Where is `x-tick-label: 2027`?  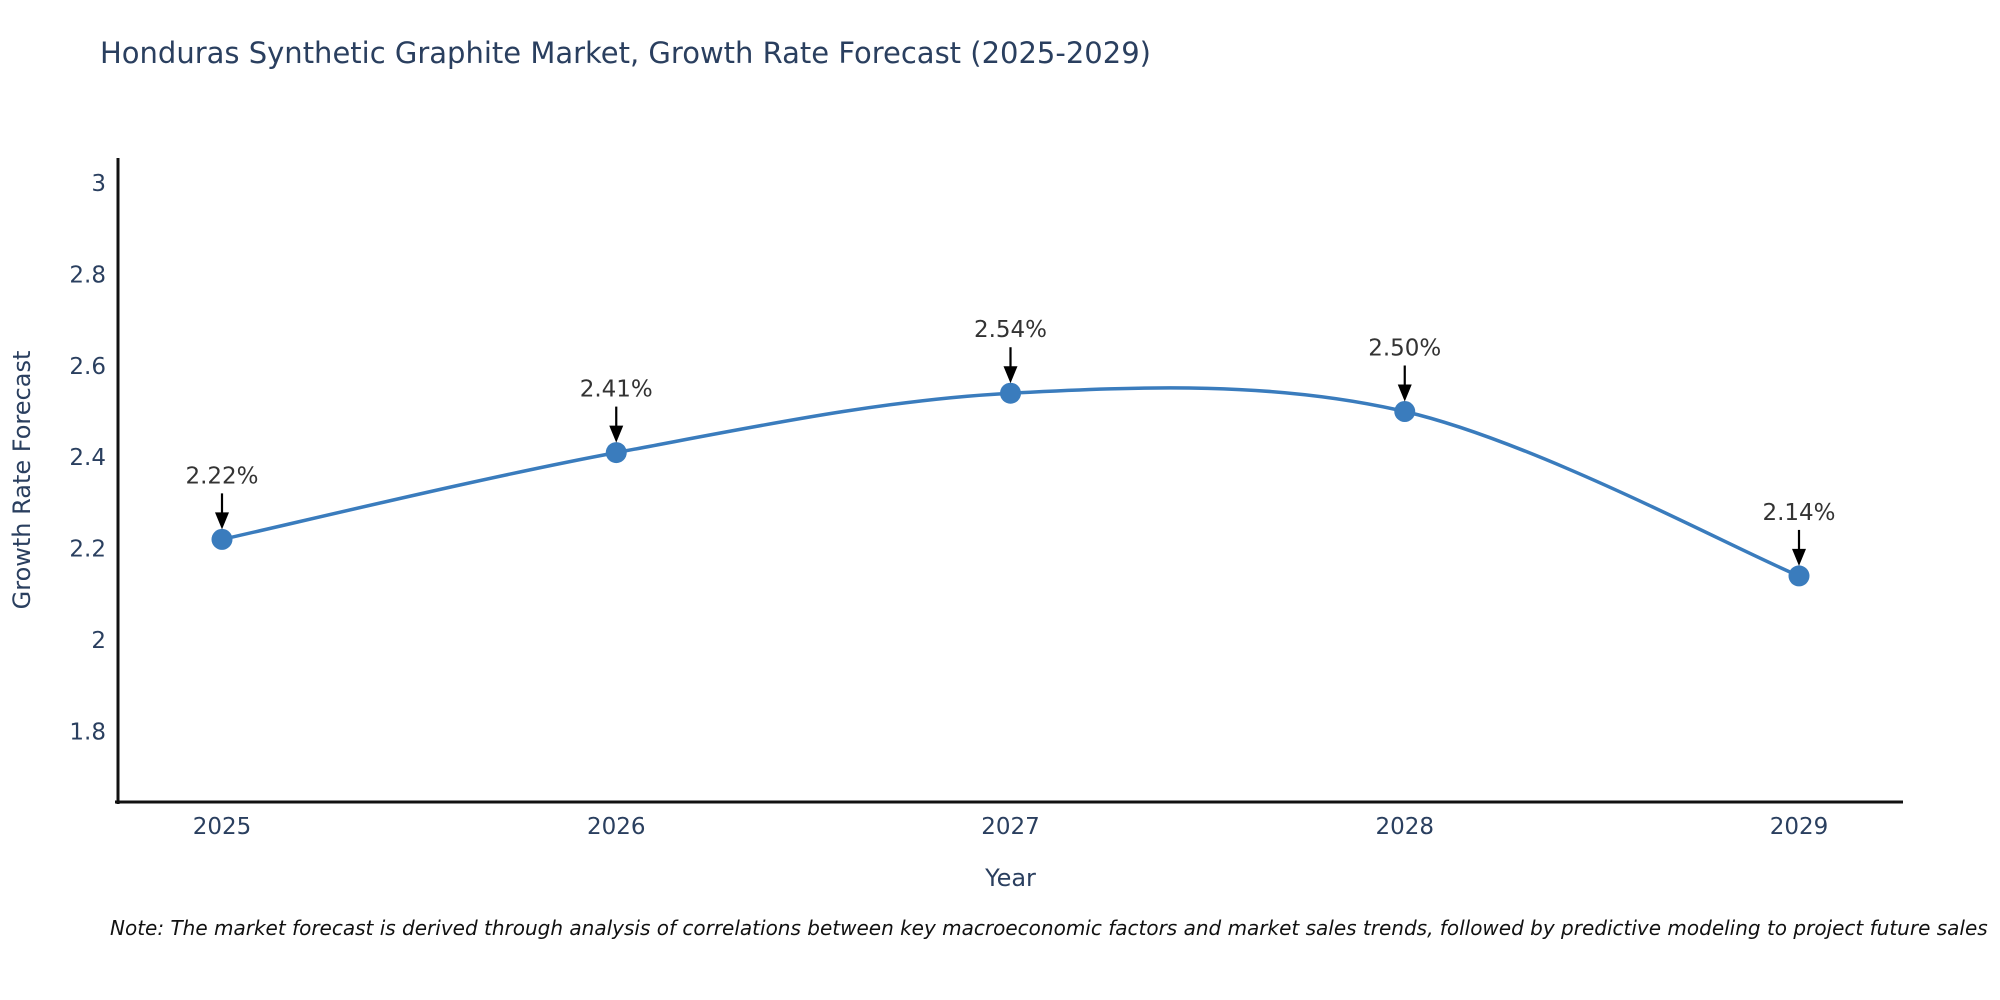
x-tick-label: 2027 is located at coordinates (1010, 827).